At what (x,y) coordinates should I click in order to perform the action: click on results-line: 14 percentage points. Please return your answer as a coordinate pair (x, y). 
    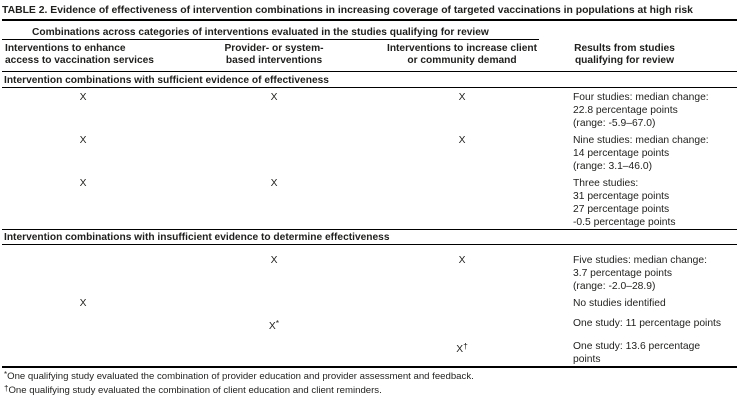
    Looking at the image, I should click on (621, 153).